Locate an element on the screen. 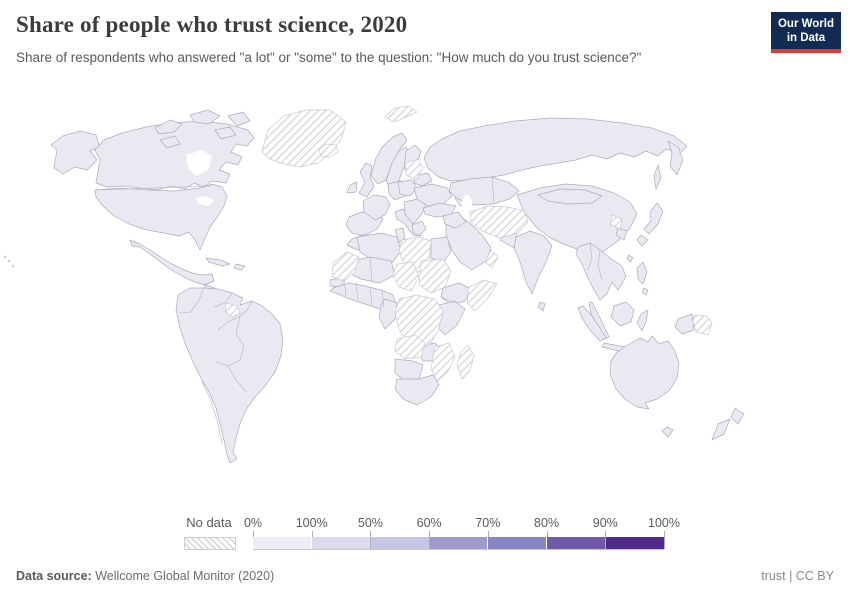 This screenshot has height=600, width=850. owid-logo-line1: Our World is located at coordinates (805, 24).